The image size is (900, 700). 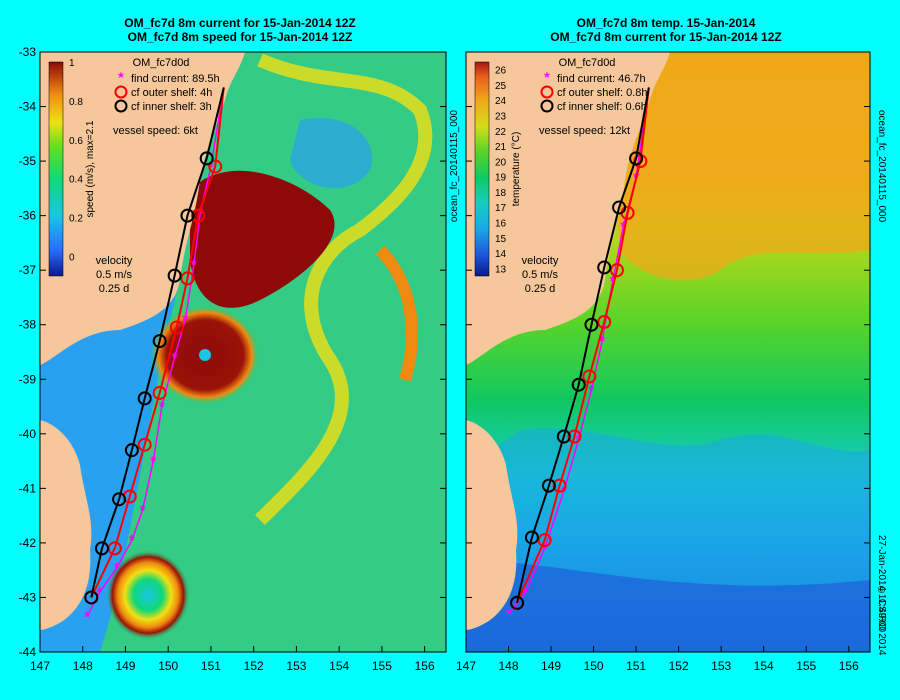 I want to click on right-xtick-label: 151, so click(x=636, y=666).